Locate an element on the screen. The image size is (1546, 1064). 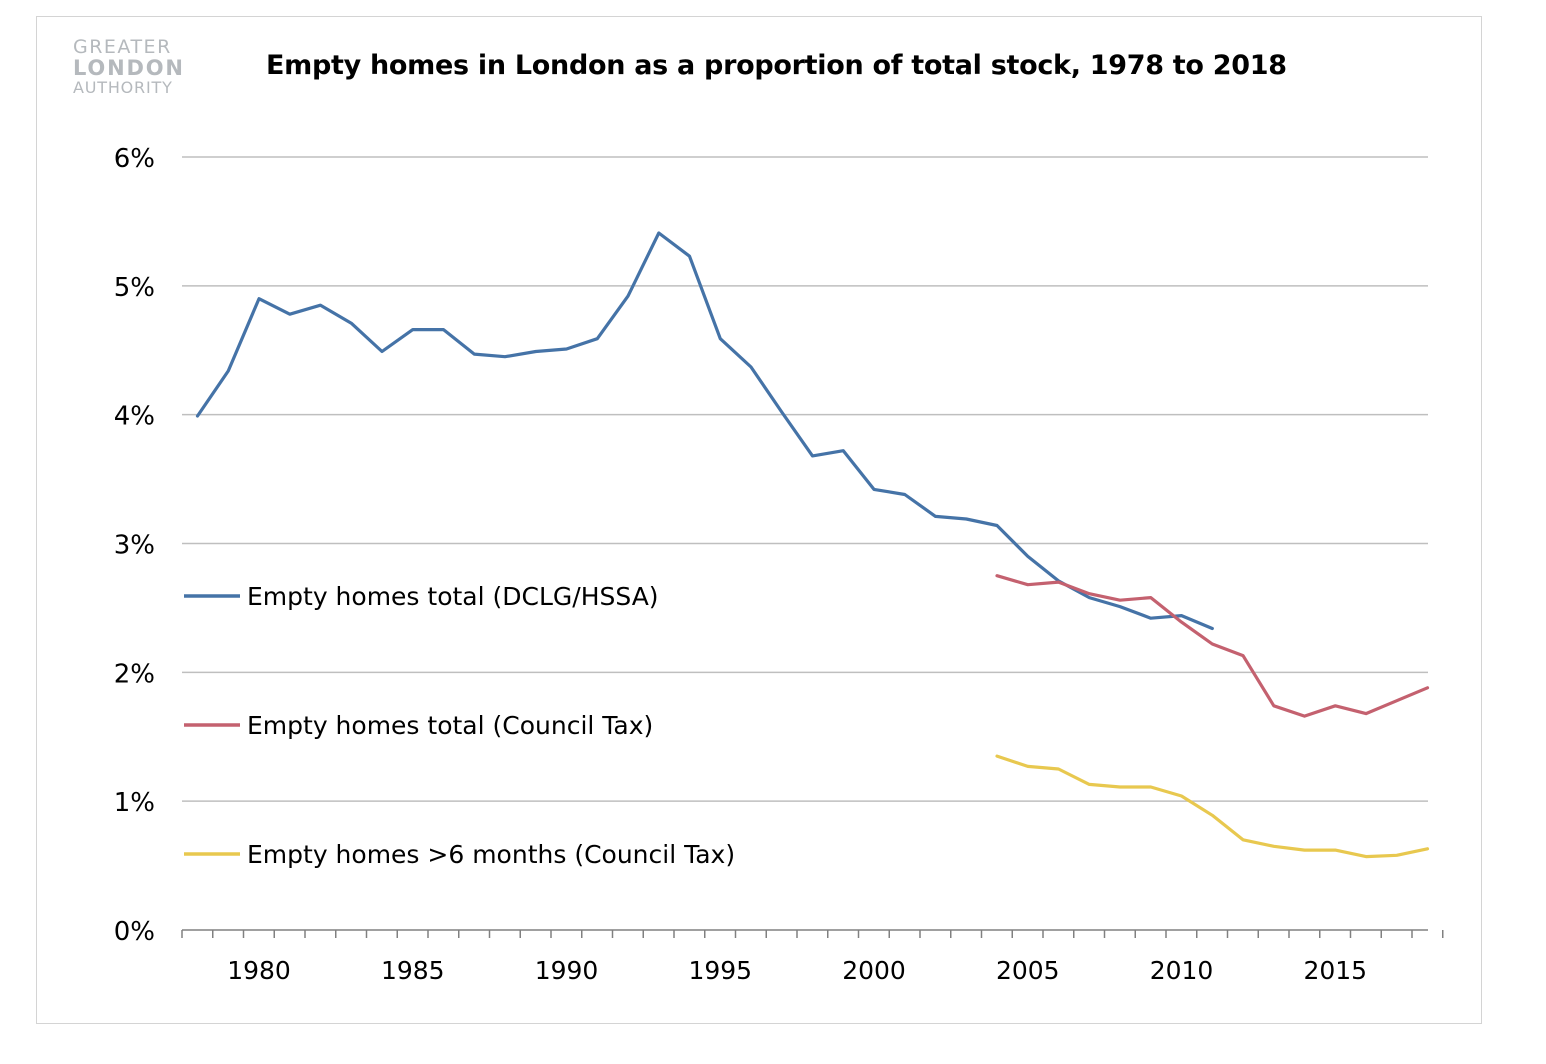
y-tick-label: 5% is located at coordinates (134, 288).